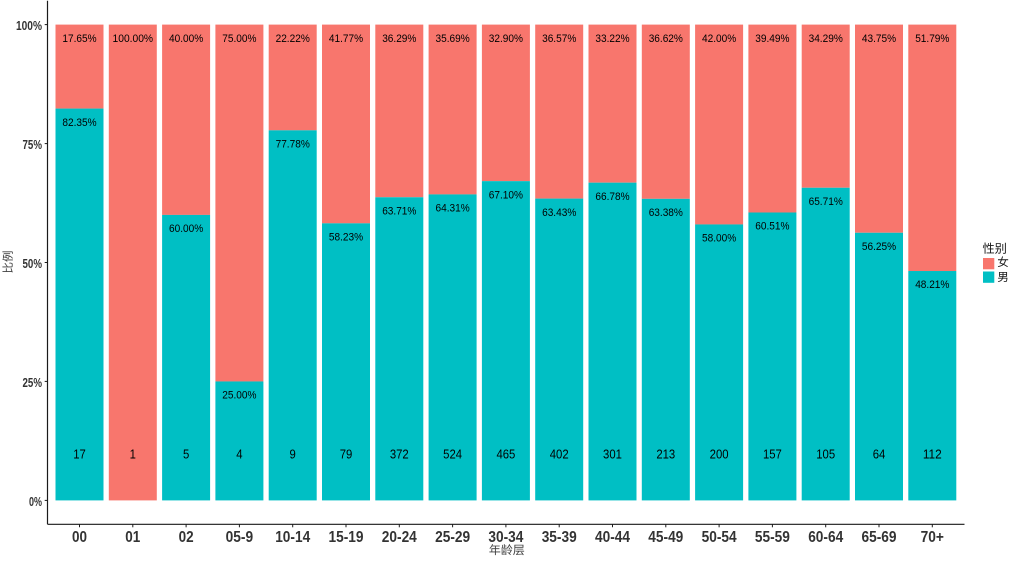  Describe the element at coordinates (932, 285) in the screenshot. I see `svg-text: 48.21%` at that location.